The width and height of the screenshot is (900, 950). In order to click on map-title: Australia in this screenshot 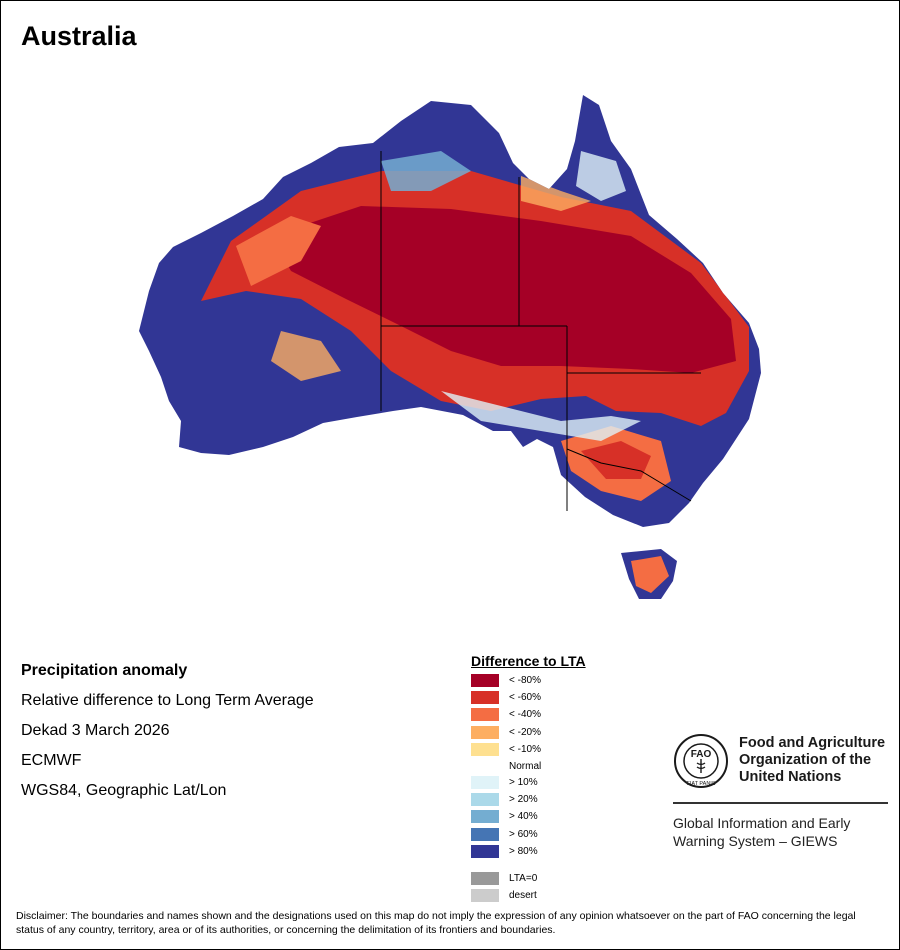, I will do `click(79, 36)`.